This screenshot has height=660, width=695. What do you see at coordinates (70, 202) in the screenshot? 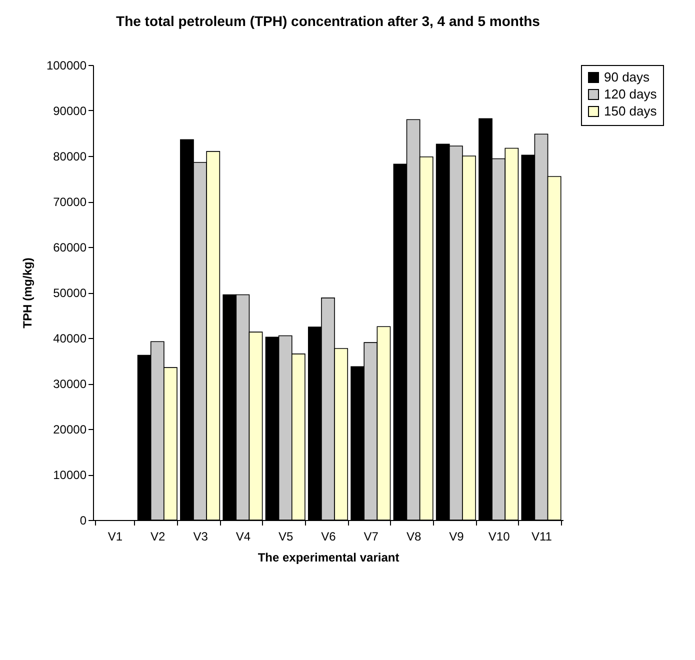
I see `y-tick-label: 70000` at bounding box center [70, 202].